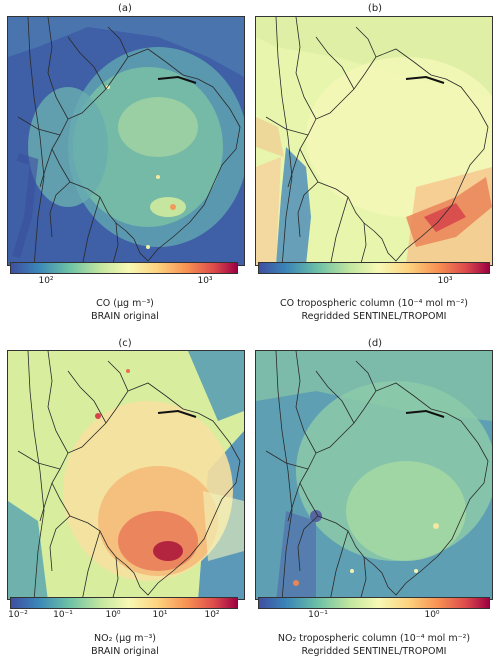 The width and height of the screenshot is (500, 664). What do you see at coordinates (374, 268) in the screenshot?
I see `colorbar-b` at bounding box center [374, 268].